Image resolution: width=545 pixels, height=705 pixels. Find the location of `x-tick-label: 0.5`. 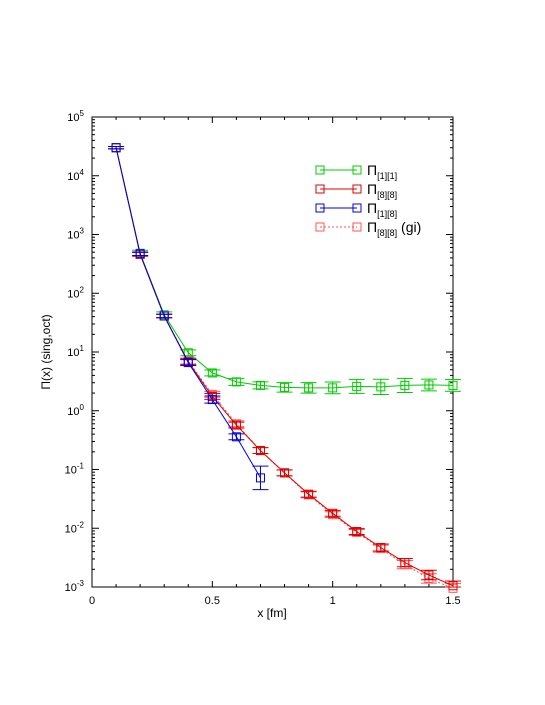

x-tick-label: 0.5 is located at coordinates (212, 601).